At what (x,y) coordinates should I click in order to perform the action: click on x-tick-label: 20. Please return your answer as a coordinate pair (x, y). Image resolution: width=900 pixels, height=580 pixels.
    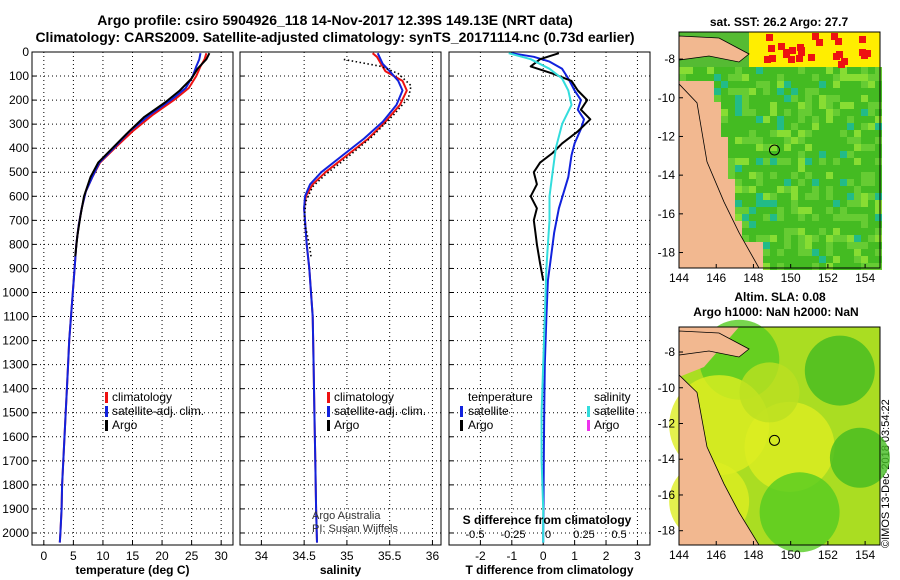
    Looking at the image, I should click on (162, 556).